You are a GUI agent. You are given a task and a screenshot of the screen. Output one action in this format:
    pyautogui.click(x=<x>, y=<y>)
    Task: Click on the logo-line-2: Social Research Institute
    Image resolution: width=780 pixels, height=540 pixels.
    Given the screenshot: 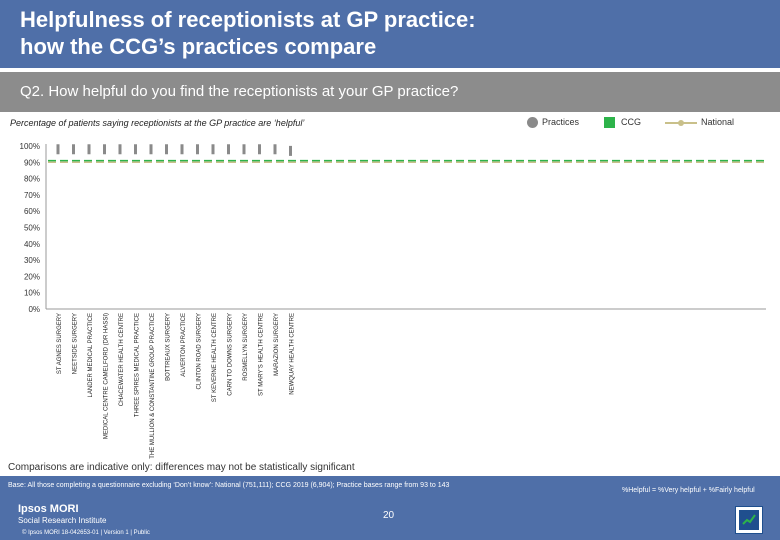 What is the action you would take?
    pyautogui.click(x=62, y=520)
    